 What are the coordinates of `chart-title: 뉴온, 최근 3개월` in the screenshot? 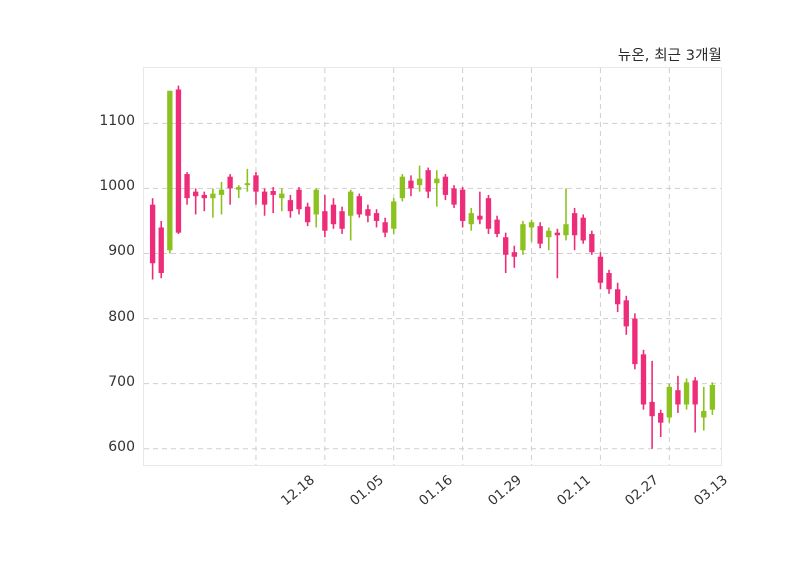 It's located at (669, 56).